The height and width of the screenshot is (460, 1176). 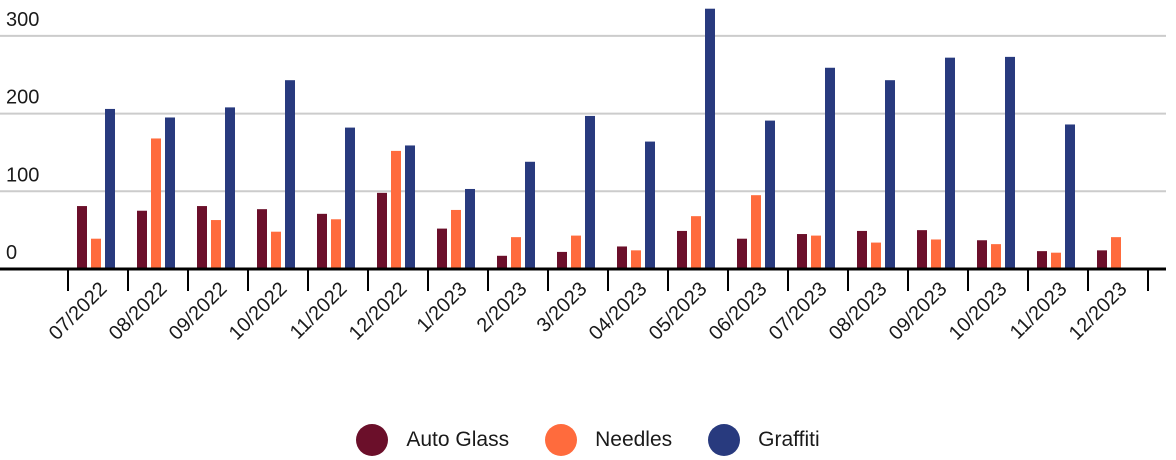 I want to click on x-tick-label-10: 04/2023, so click(x=618, y=311).